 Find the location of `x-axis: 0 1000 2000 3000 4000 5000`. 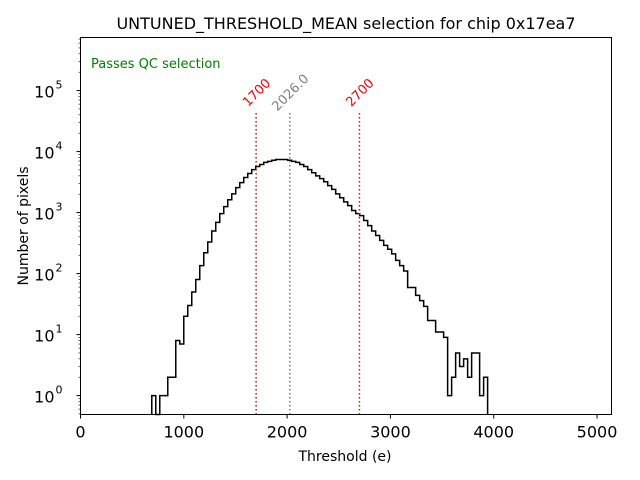

x-axis: 0 1000 2000 3000 4000 5000 is located at coordinates (346, 428).